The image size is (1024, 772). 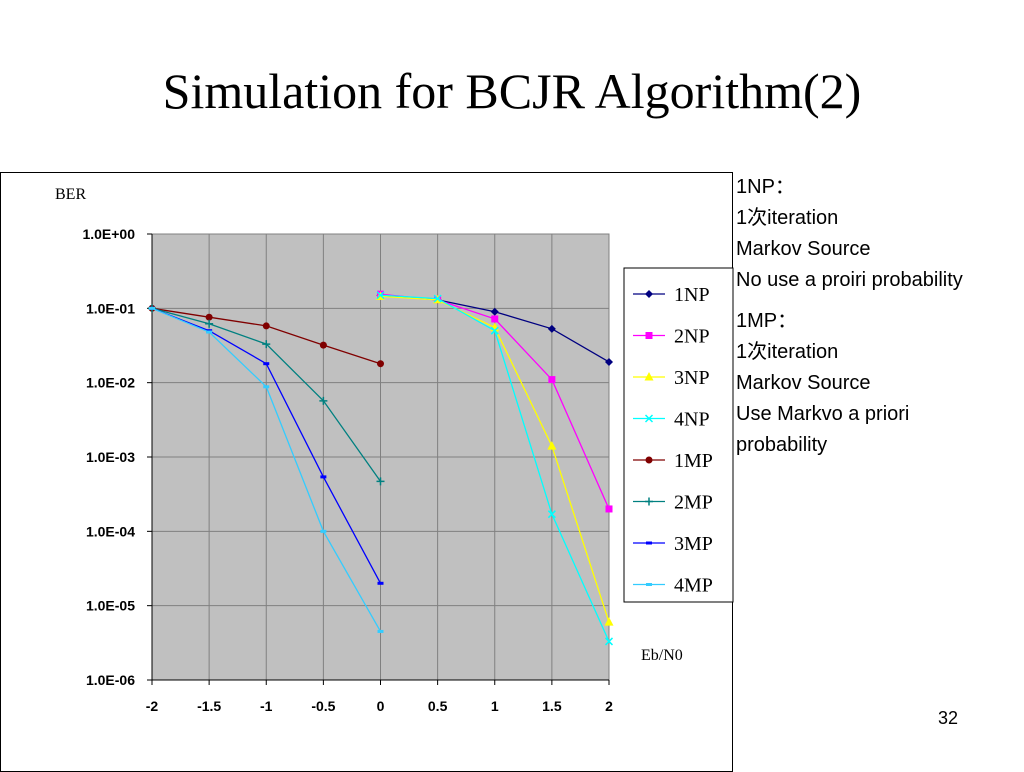 I want to click on legend-item-3mp: 3MP, so click(x=673, y=544).